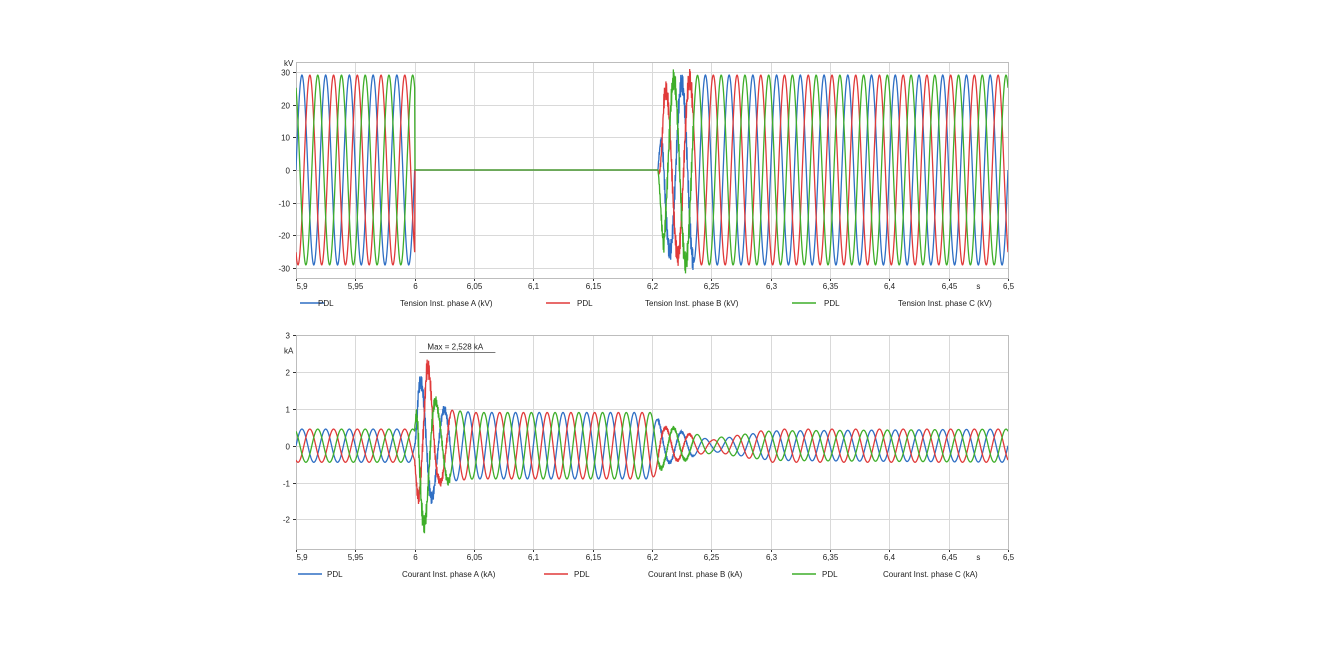  What do you see at coordinates (285, 73) in the screenshot?
I see `y-tick-label: 30` at bounding box center [285, 73].